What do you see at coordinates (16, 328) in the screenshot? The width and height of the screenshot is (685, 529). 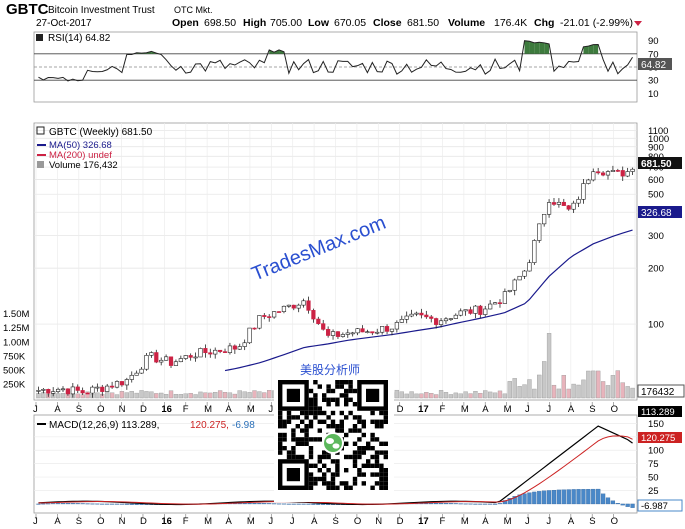 I see `volume-tick-label: 1.25M` at bounding box center [16, 328].